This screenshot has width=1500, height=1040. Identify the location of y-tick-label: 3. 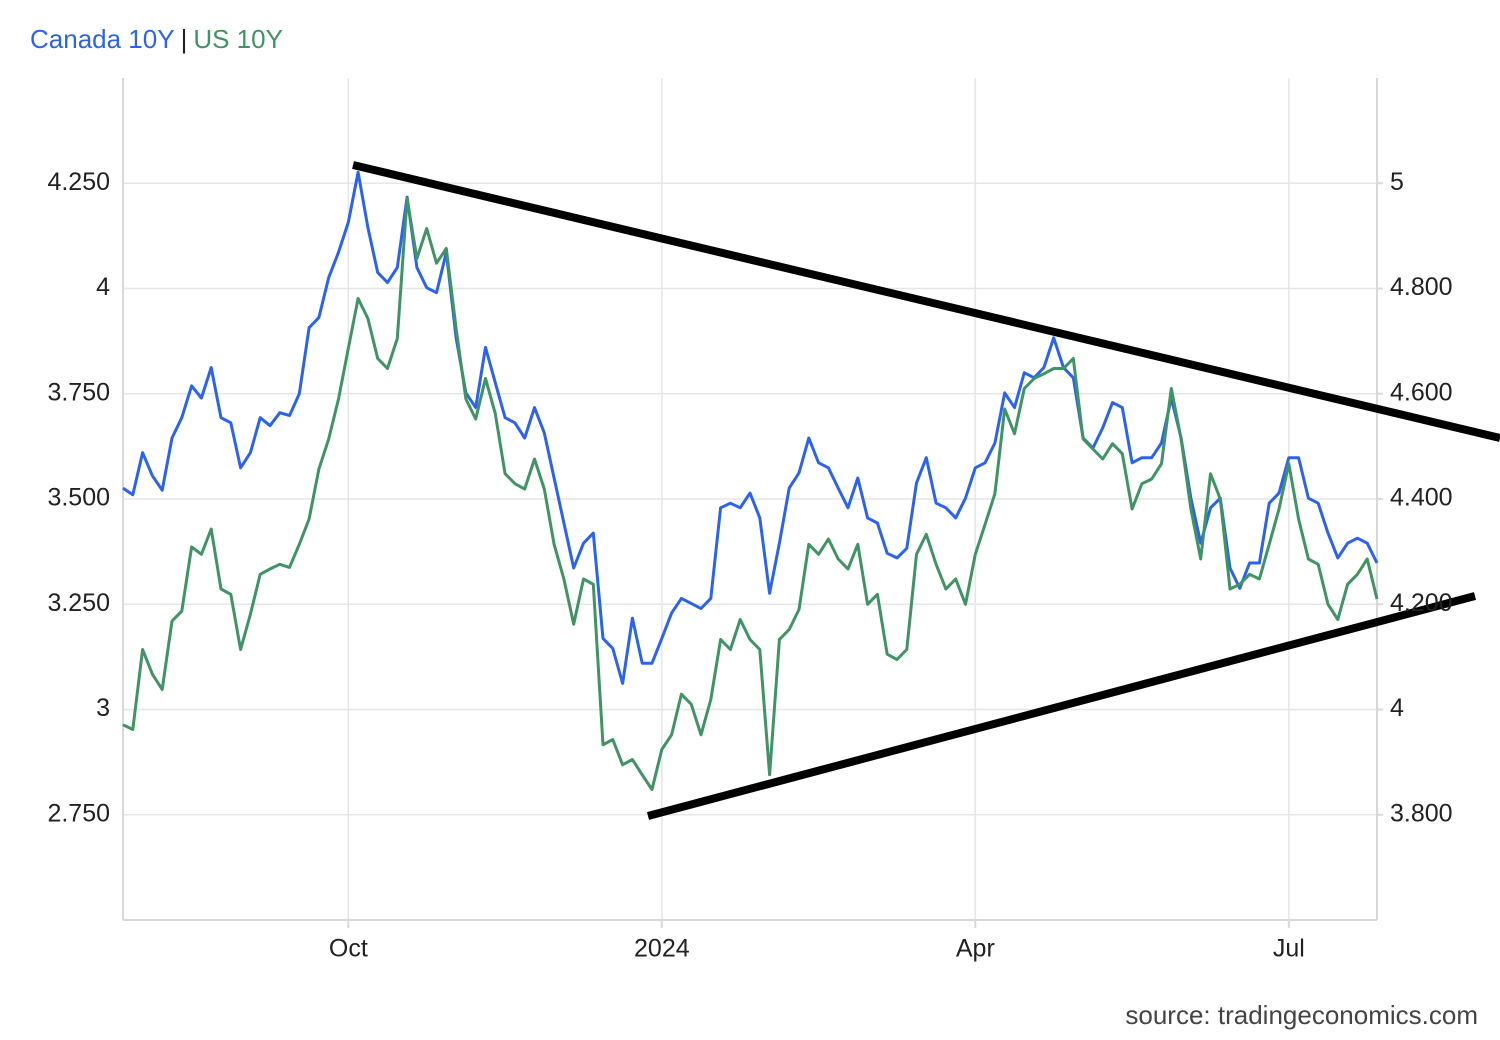
(103, 708).